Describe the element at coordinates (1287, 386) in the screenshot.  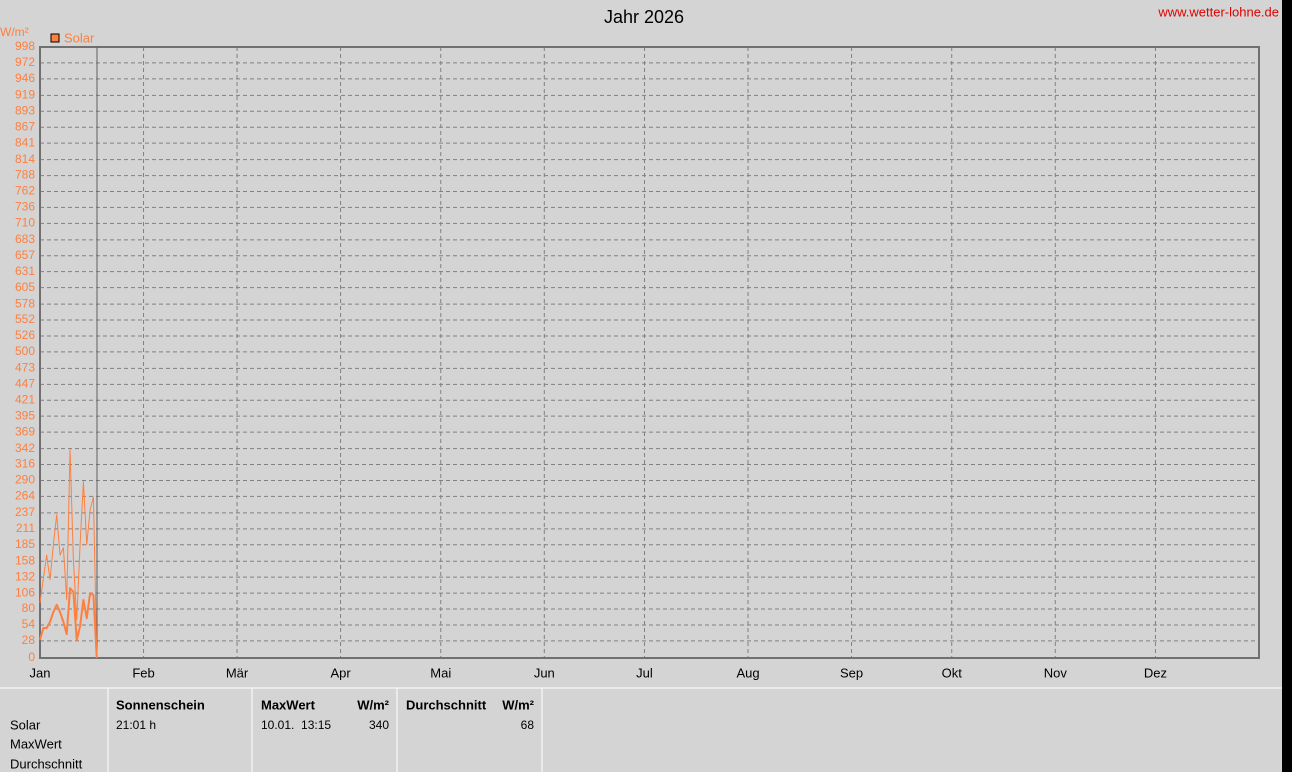
I see `edge` at that location.